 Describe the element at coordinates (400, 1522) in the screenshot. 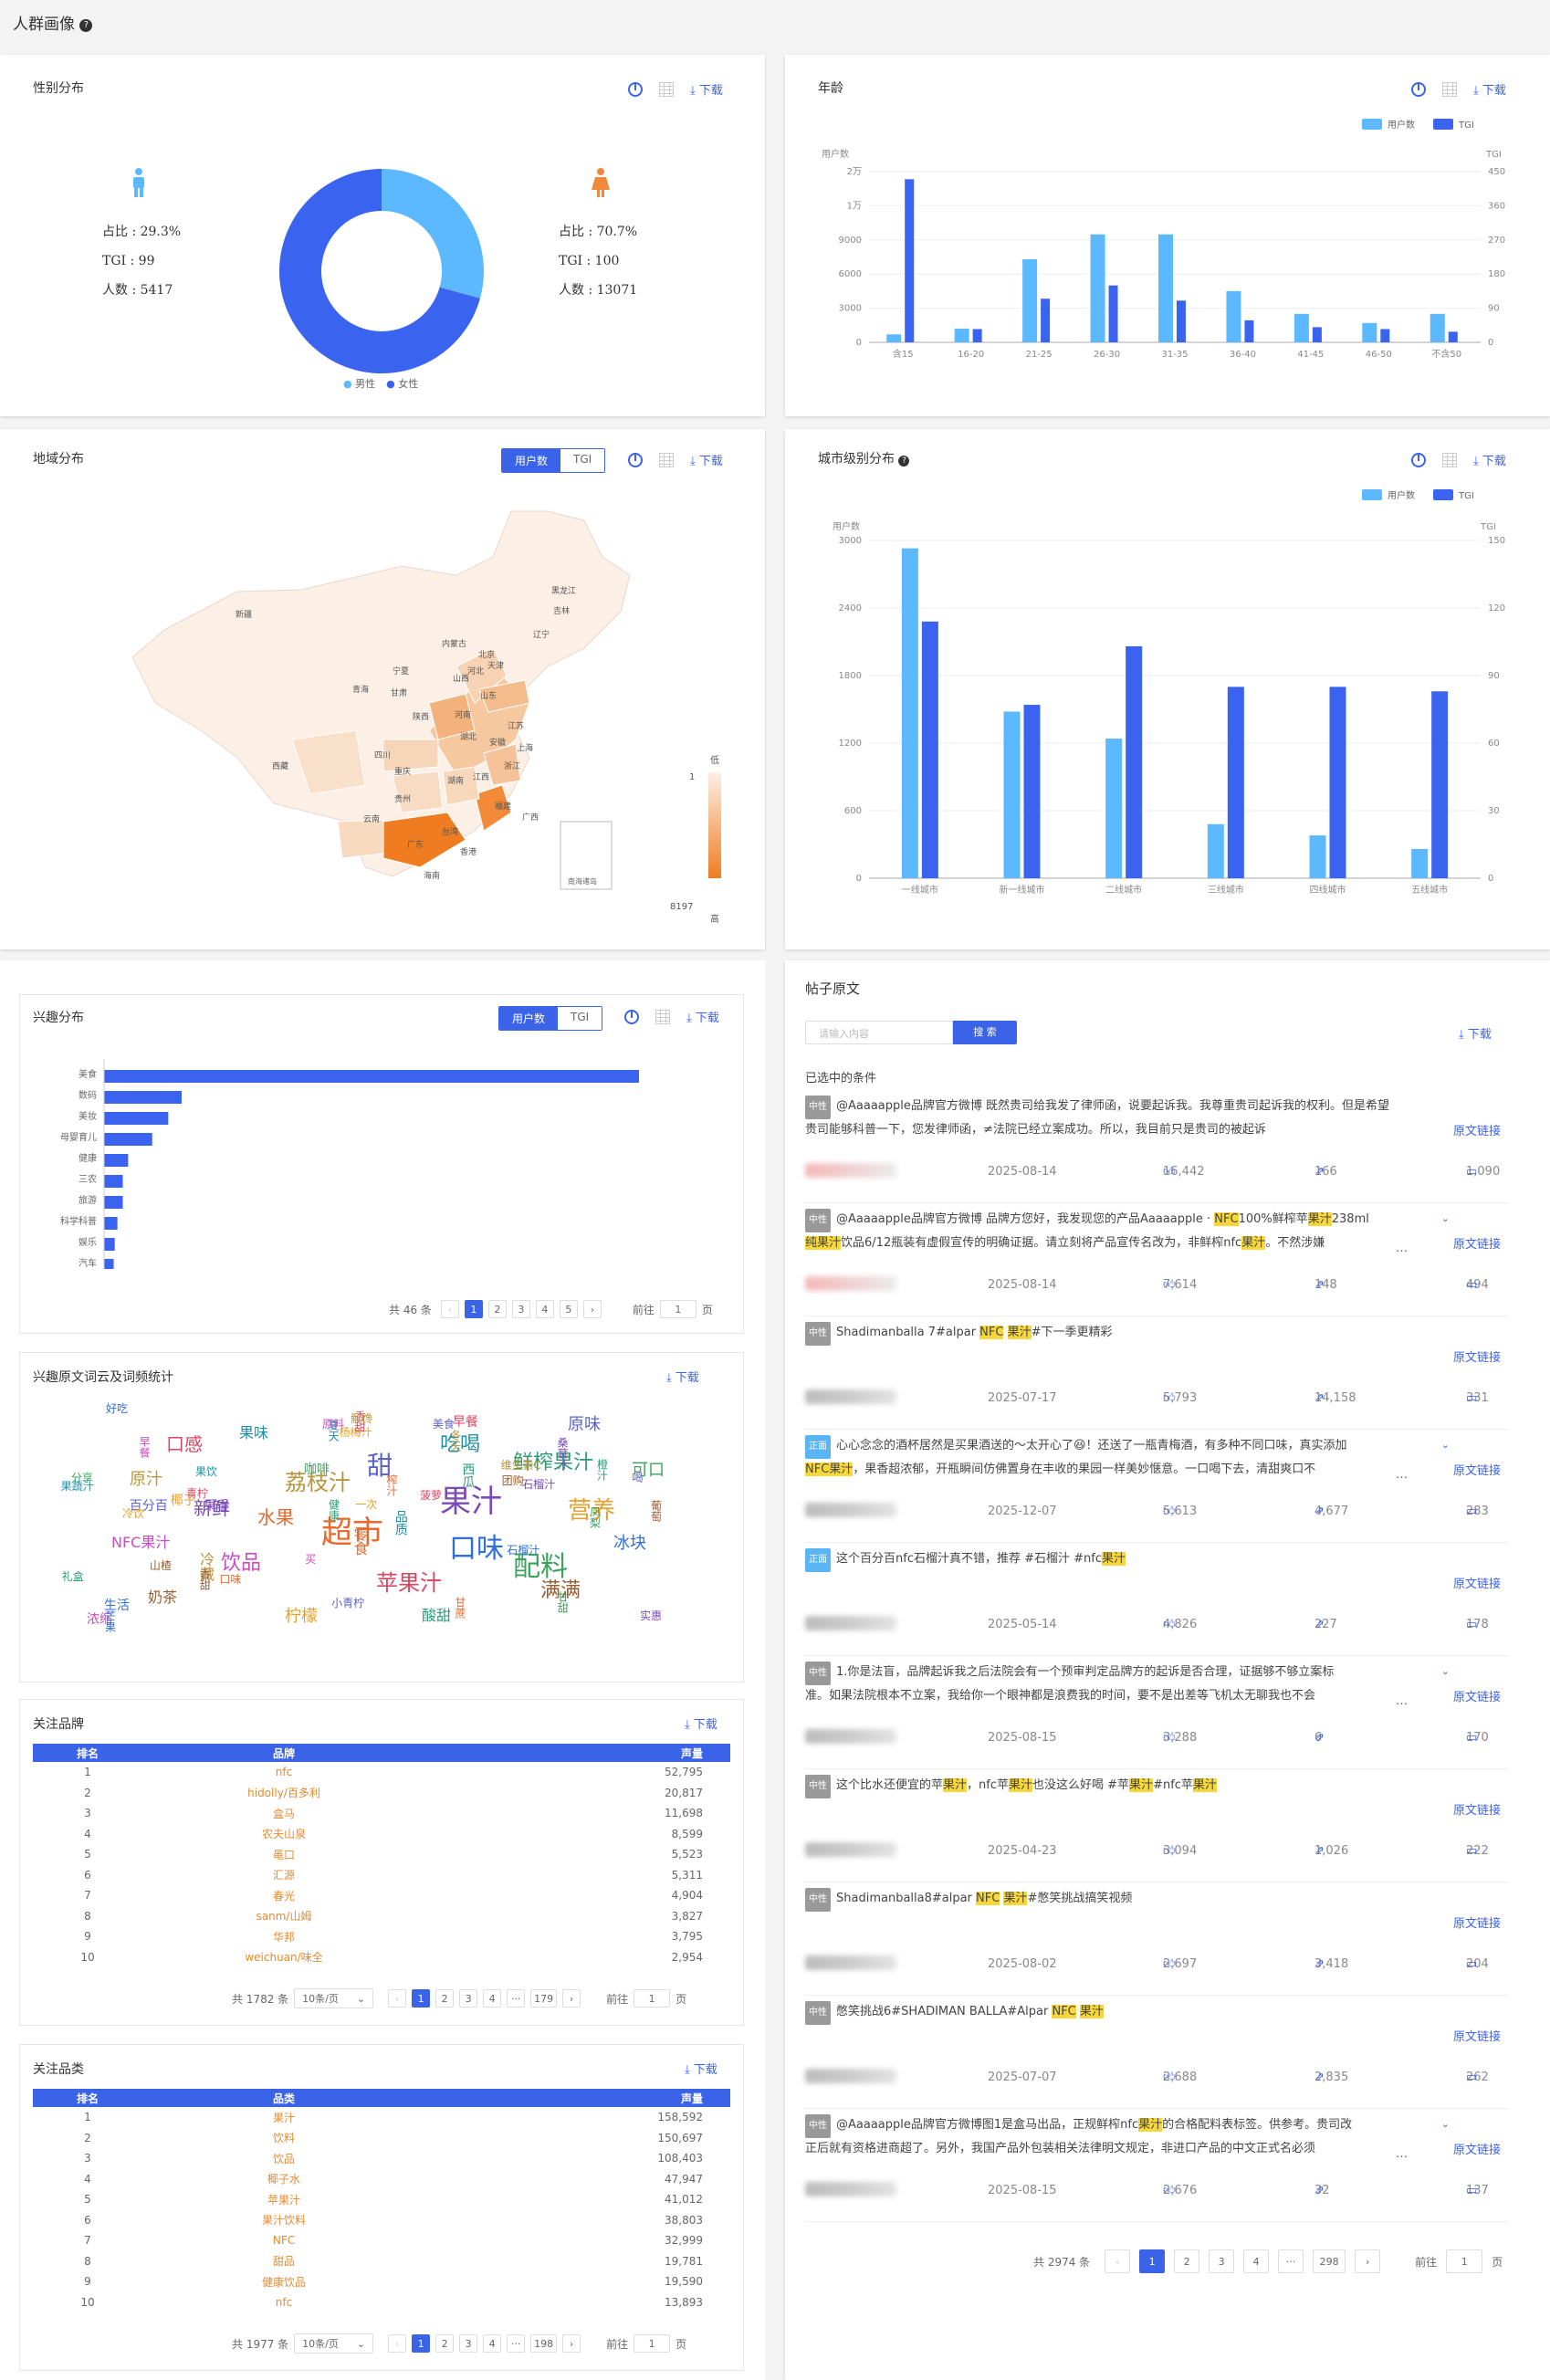

I see `cloud-word: 品质` at that location.